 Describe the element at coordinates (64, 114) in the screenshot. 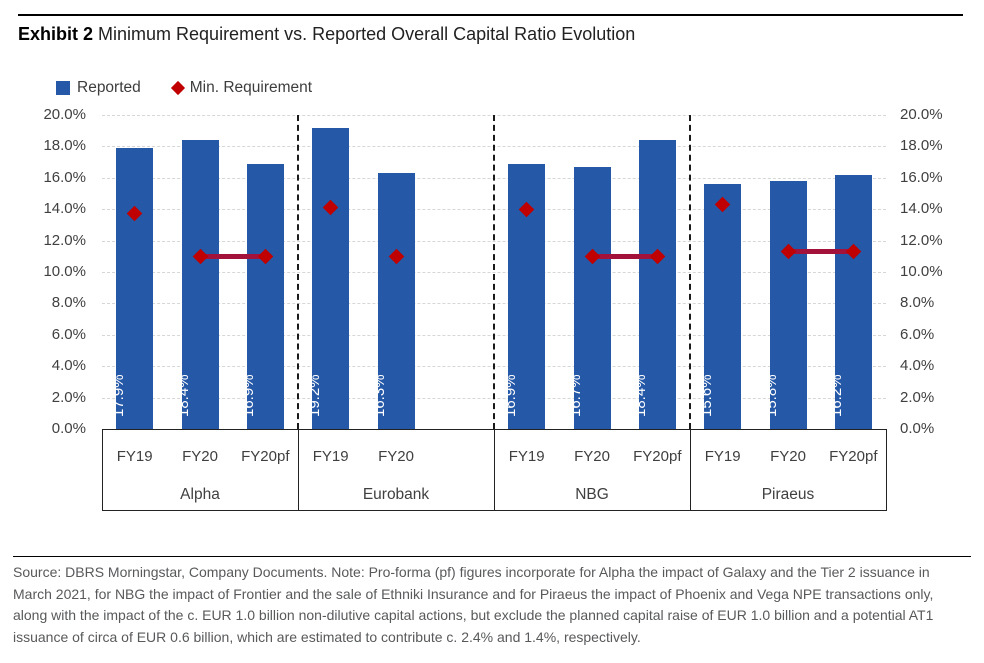

I see `y-axis-tick-label-left: 20.0%` at that location.